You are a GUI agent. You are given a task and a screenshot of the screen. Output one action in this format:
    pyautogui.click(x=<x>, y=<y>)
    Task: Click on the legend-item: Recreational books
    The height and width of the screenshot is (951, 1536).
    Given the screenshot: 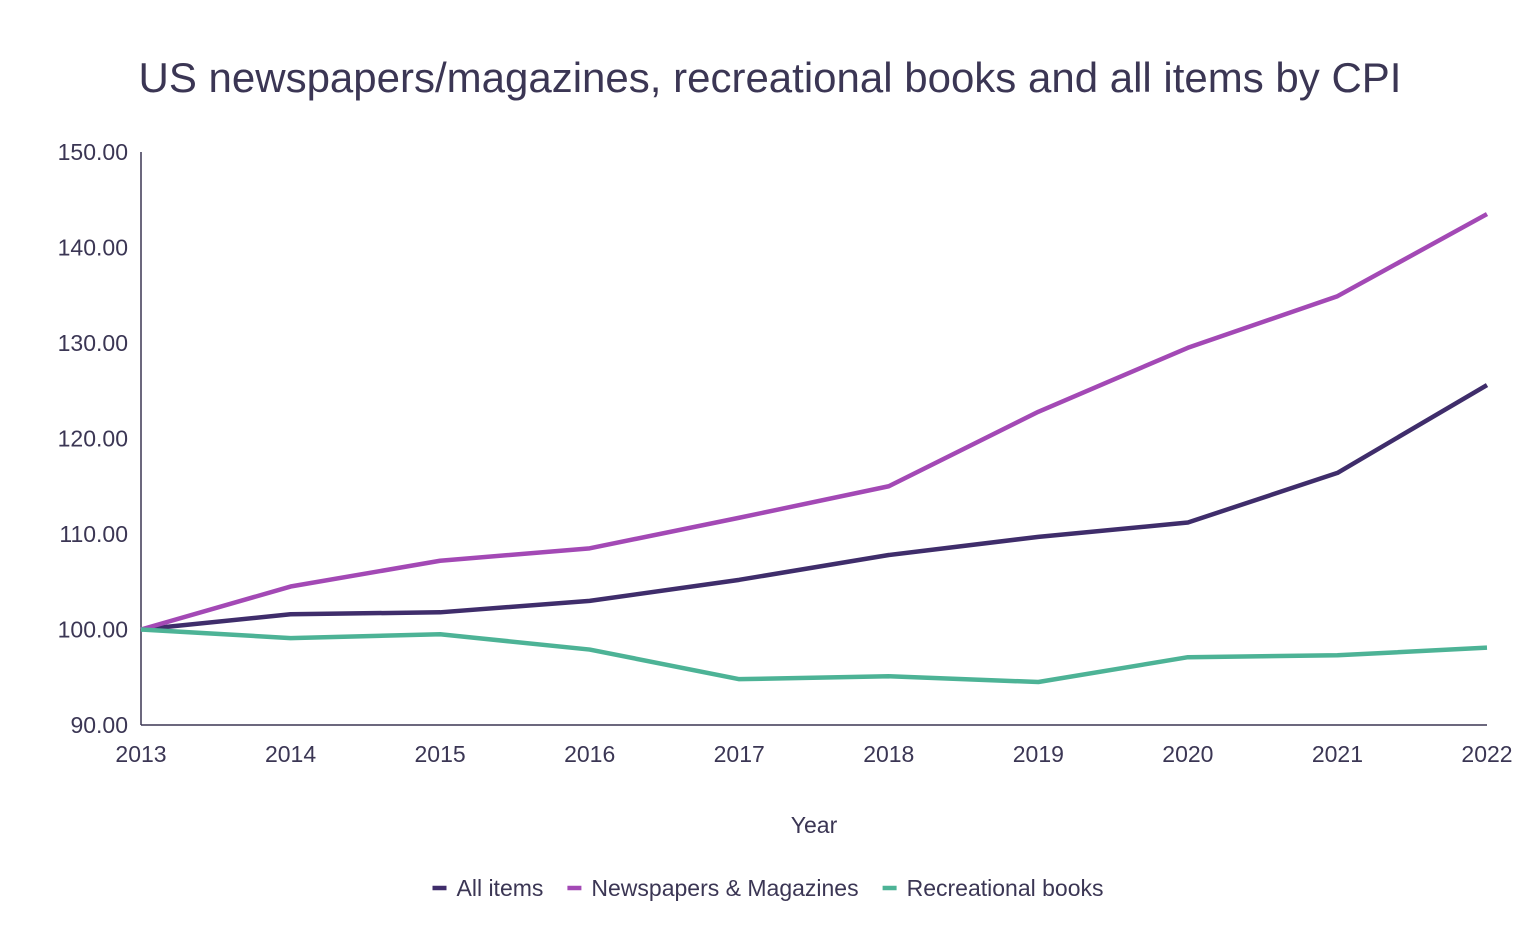 What is the action you would take?
    pyautogui.click(x=993, y=888)
    